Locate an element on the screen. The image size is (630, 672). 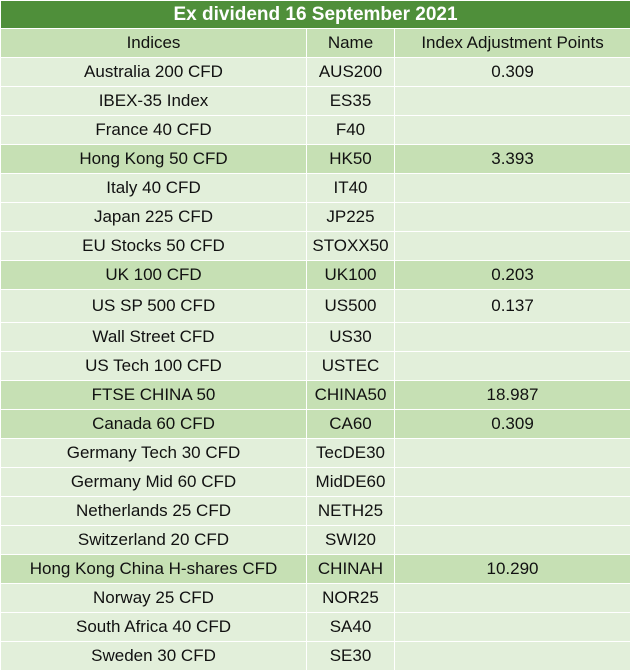
table-row: Canada 60 CFD CA60 0.309 is located at coordinates (315, 424).